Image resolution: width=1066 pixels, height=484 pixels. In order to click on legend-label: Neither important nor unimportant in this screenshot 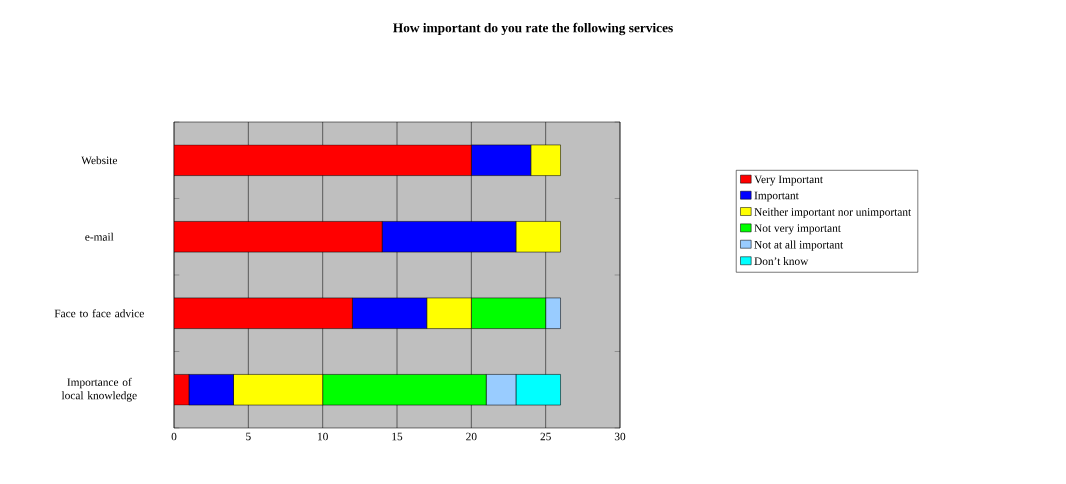, I will do `click(833, 213)`.